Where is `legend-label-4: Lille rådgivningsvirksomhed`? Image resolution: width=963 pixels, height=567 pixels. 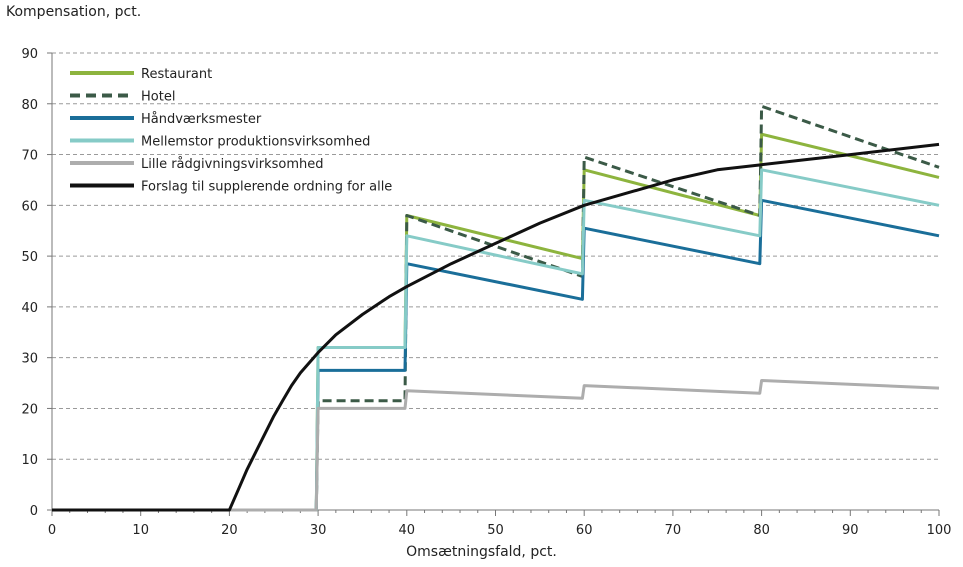
legend-label-4: Lille rådgivningsvirksomhed is located at coordinates (232, 164).